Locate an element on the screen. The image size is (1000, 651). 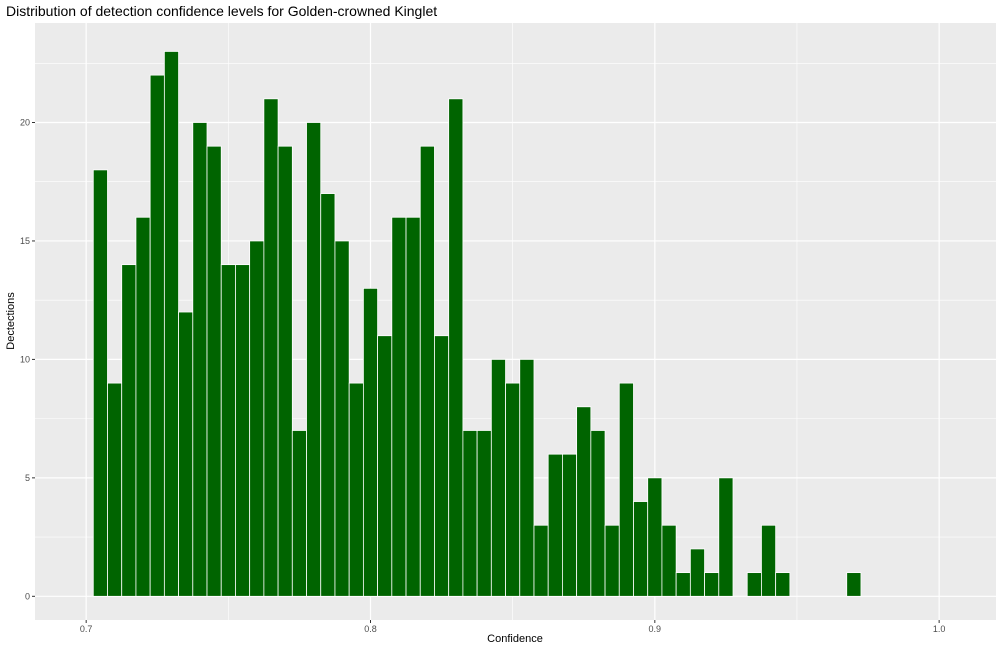
y-tick-label: 0 is located at coordinates (27, 596).